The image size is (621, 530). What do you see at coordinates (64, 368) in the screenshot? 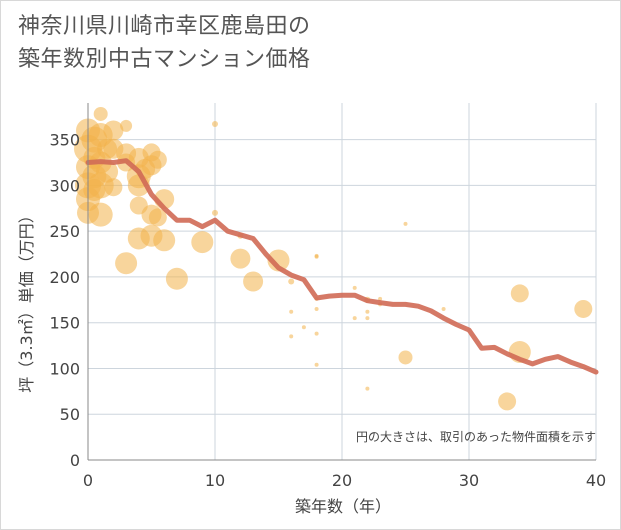
I see `y-tick-label: 100` at bounding box center [64, 368].